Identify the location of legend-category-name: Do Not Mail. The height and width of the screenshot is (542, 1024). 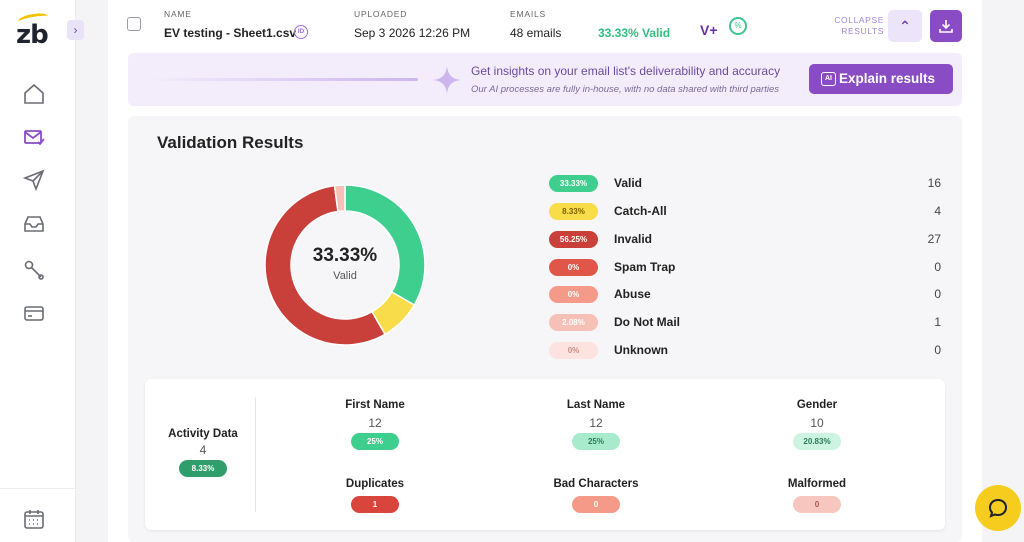
(647, 322).